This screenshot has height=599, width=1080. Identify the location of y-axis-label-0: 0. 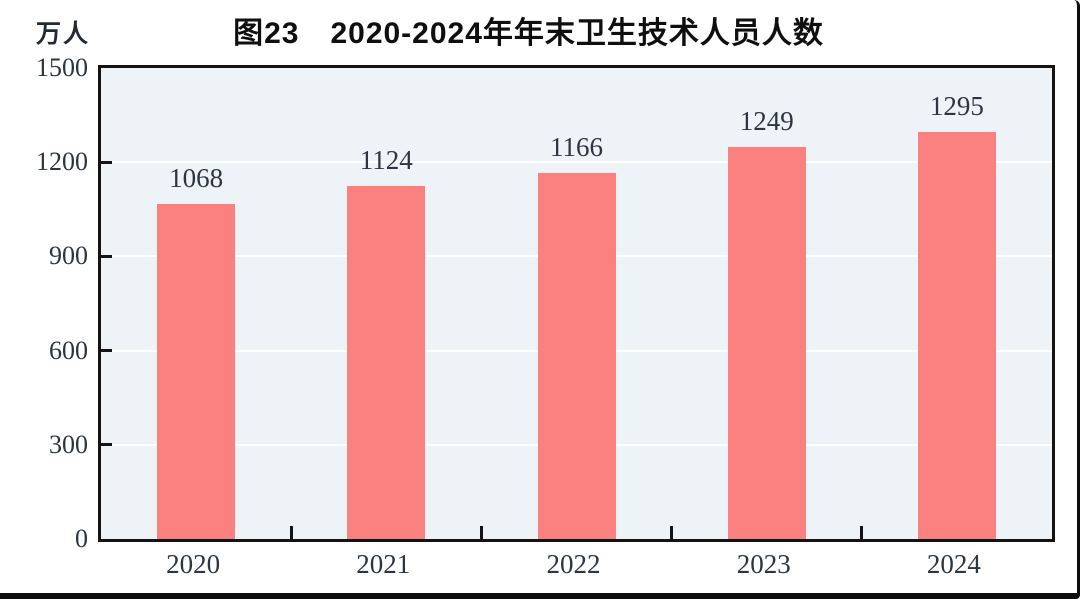
(81, 538).